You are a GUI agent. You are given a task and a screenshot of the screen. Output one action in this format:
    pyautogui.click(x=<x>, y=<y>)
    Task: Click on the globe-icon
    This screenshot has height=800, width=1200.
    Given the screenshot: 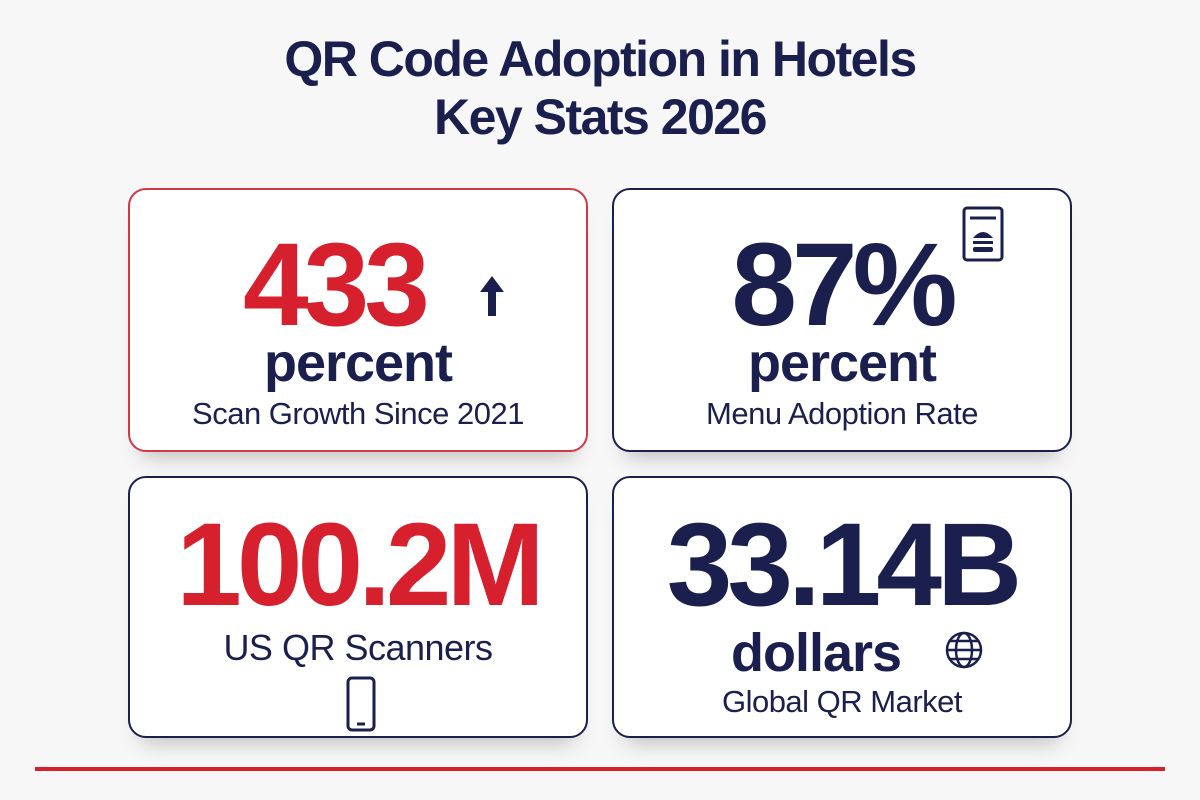 What is the action you would take?
    pyautogui.click(x=964, y=650)
    